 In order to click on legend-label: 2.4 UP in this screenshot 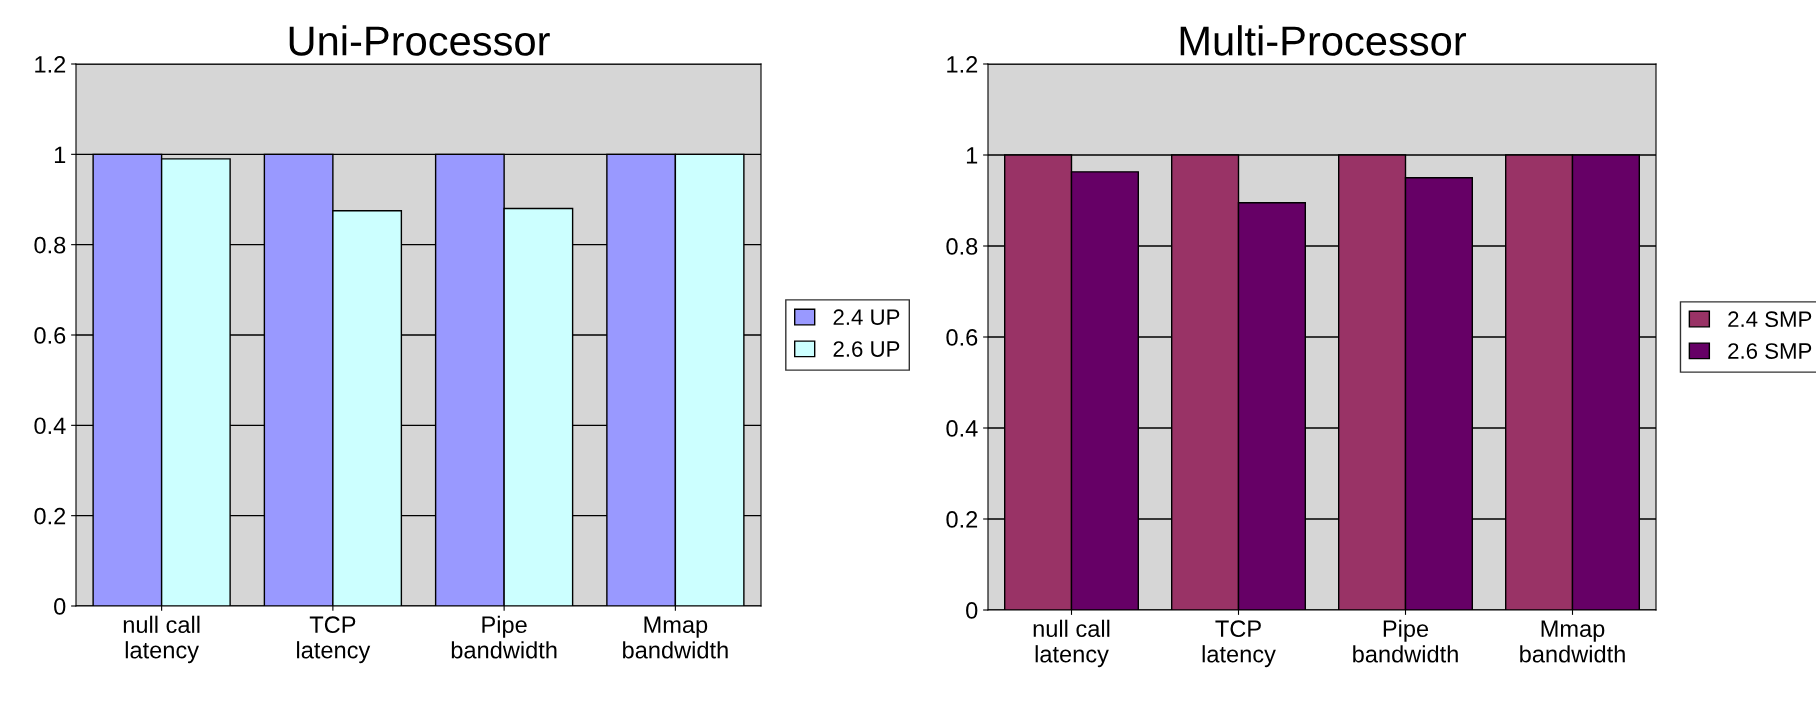, I will do `click(866, 317)`.